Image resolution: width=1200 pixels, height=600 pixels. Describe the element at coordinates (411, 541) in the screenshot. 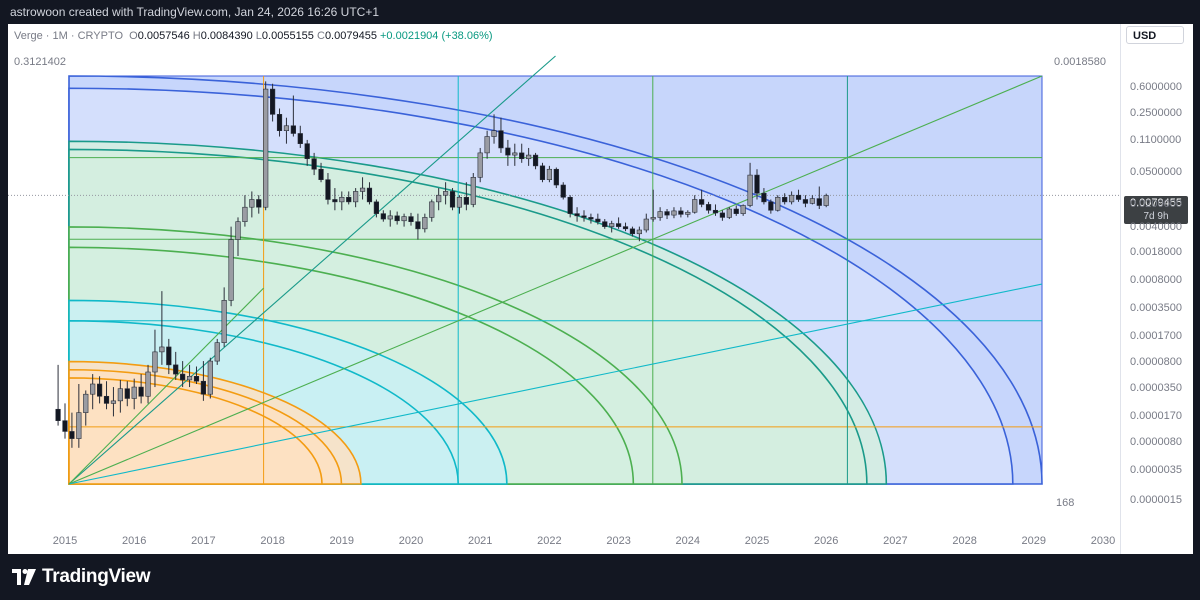

I see `time-axis-label: 2020` at that location.